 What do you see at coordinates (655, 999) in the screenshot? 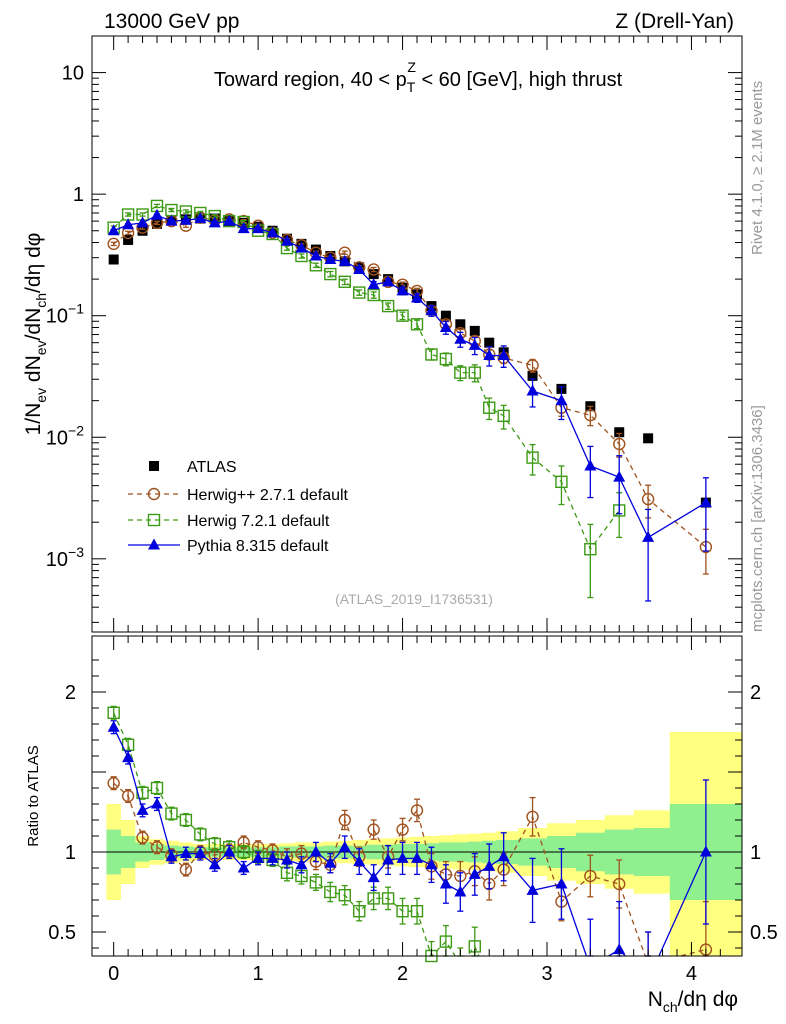
I see `x-axis-label-main: N` at bounding box center [655, 999].